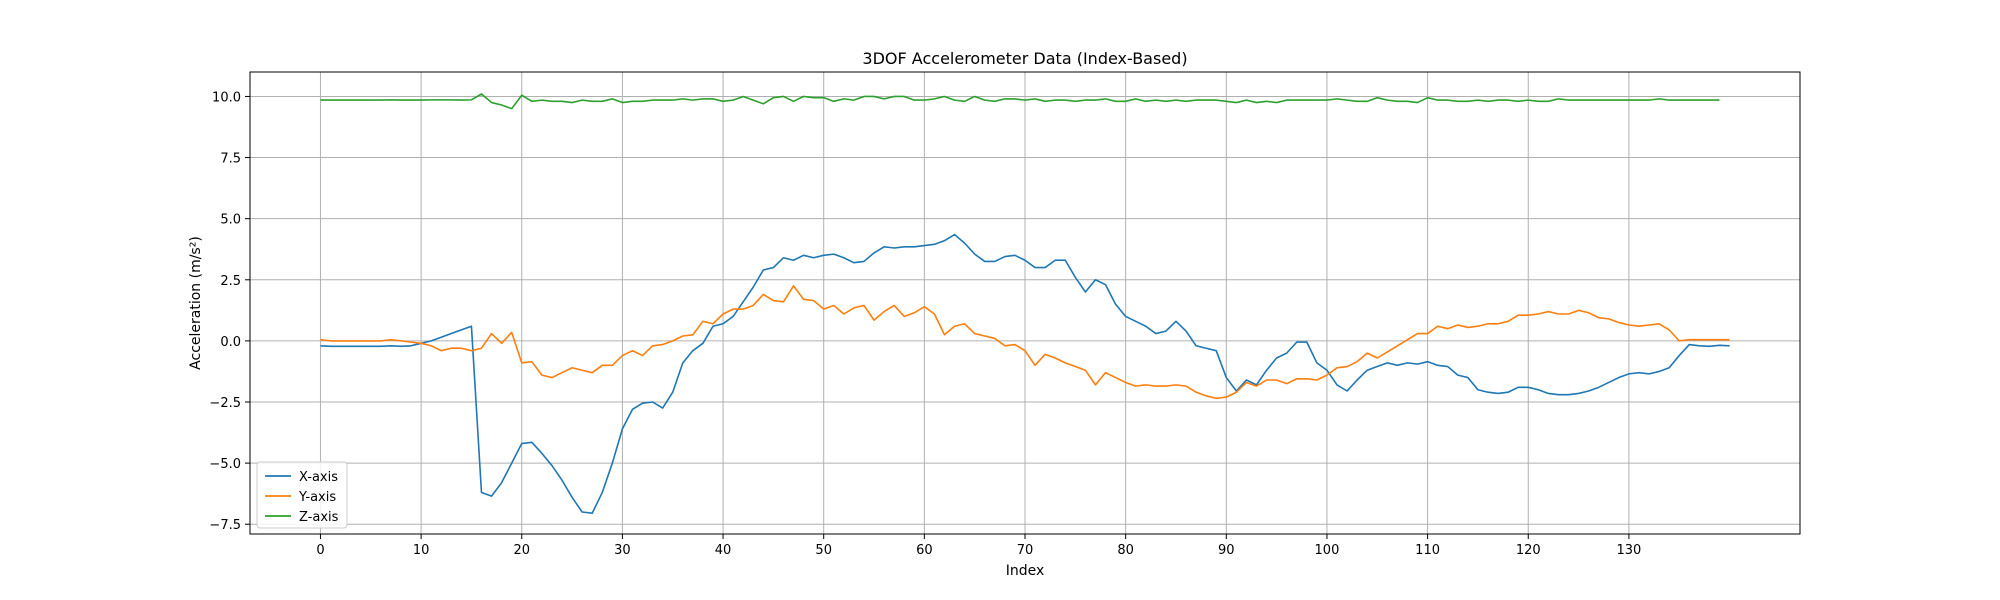  Describe the element at coordinates (1125, 550) in the screenshot. I see `x-tick-label: 80` at that location.